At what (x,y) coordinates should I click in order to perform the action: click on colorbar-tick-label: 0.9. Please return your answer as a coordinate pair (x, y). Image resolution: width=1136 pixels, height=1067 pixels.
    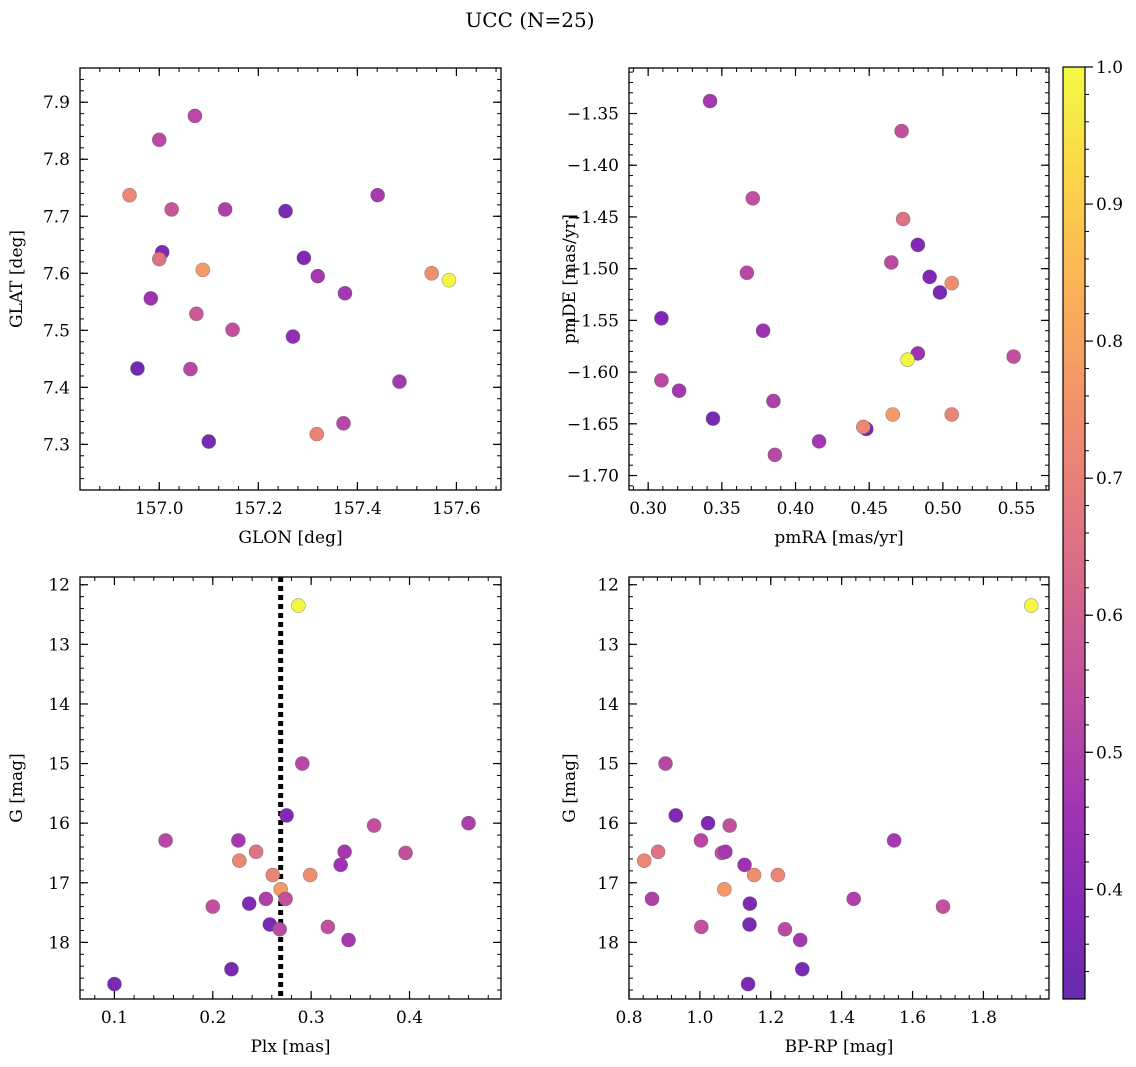
    Looking at the image, I should click on (1109, 205).